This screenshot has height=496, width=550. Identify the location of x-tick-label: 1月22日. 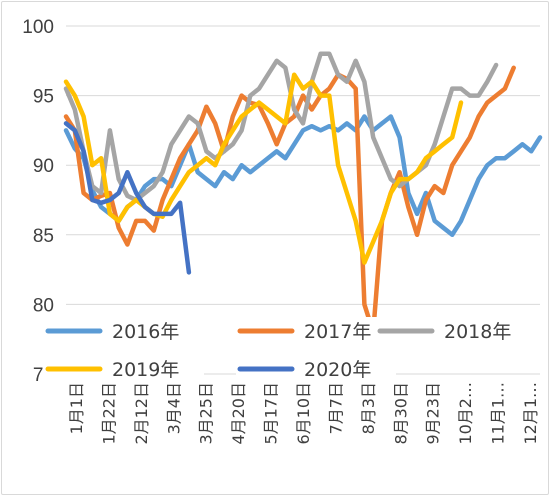
(108, 413).